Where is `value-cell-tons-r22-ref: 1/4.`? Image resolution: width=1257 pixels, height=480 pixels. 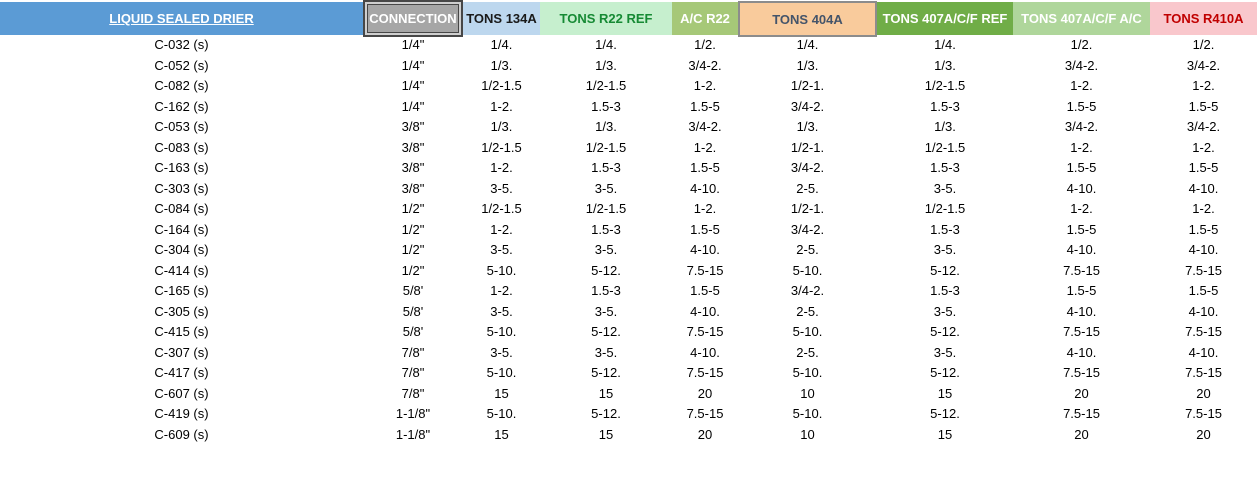
value-cell-tons-r22-ref: 1/4. is located at coordinates (606, 44).